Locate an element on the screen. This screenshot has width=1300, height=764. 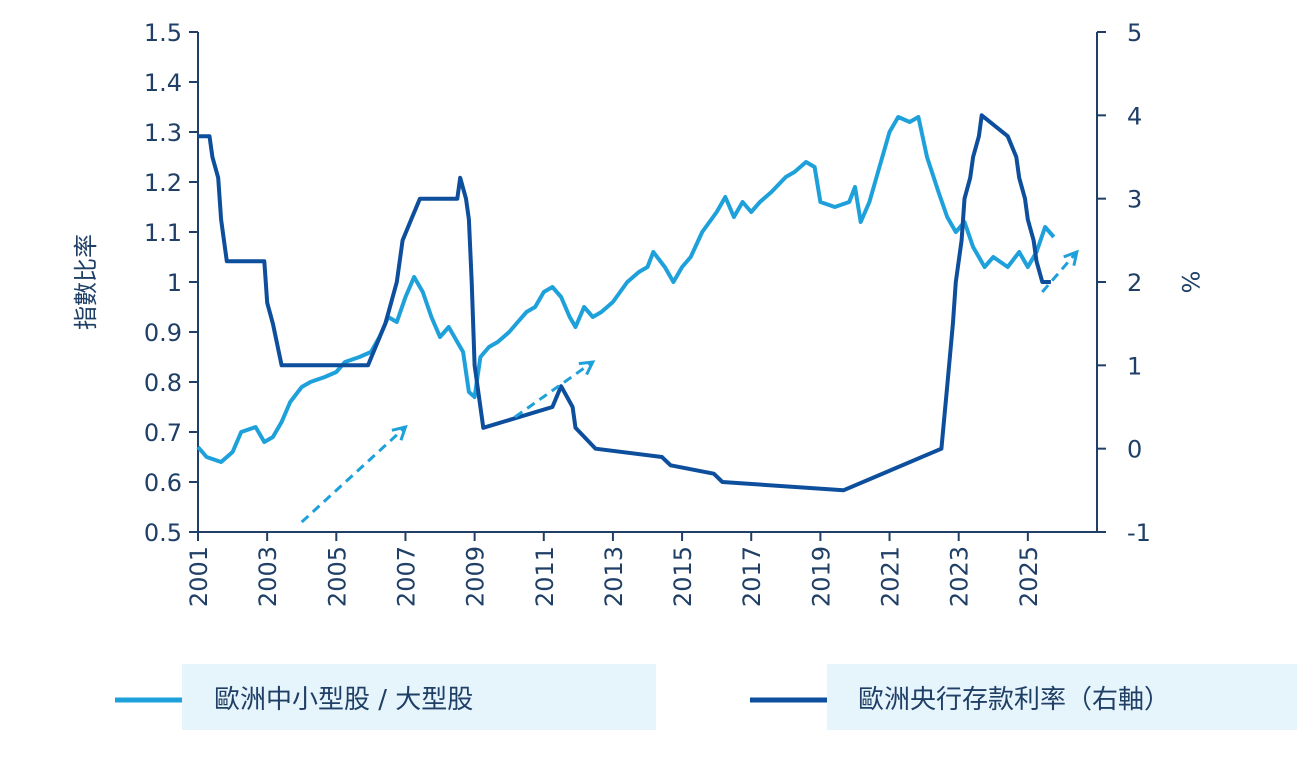
right-tick-label: -1 is located at coordinates (1139, 533).